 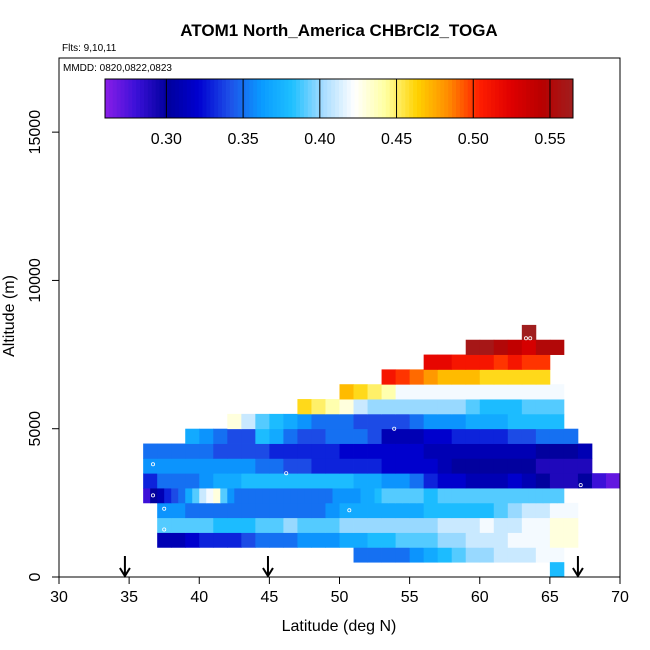 What do you see at coordinates (620, 597) in the screenshot?
I see `x-tick-label: 70` at bounding box center [620, 597].